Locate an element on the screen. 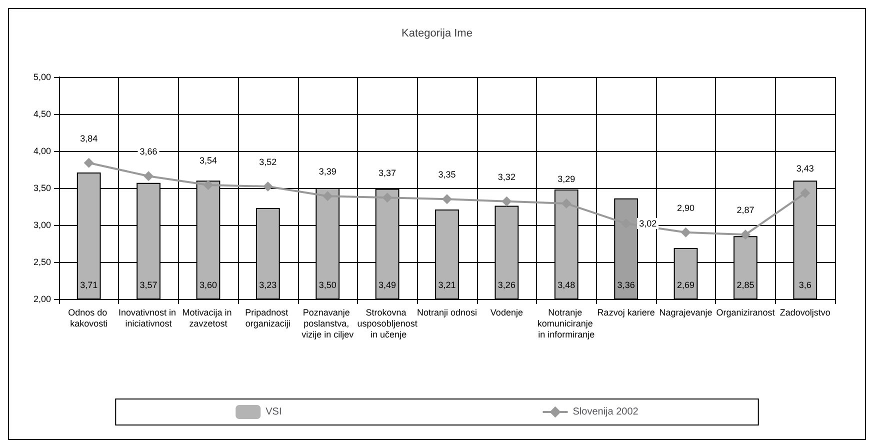 This screenshot has width=874, height=448. data-label: 2,69 is located at coordinates (686, 285).